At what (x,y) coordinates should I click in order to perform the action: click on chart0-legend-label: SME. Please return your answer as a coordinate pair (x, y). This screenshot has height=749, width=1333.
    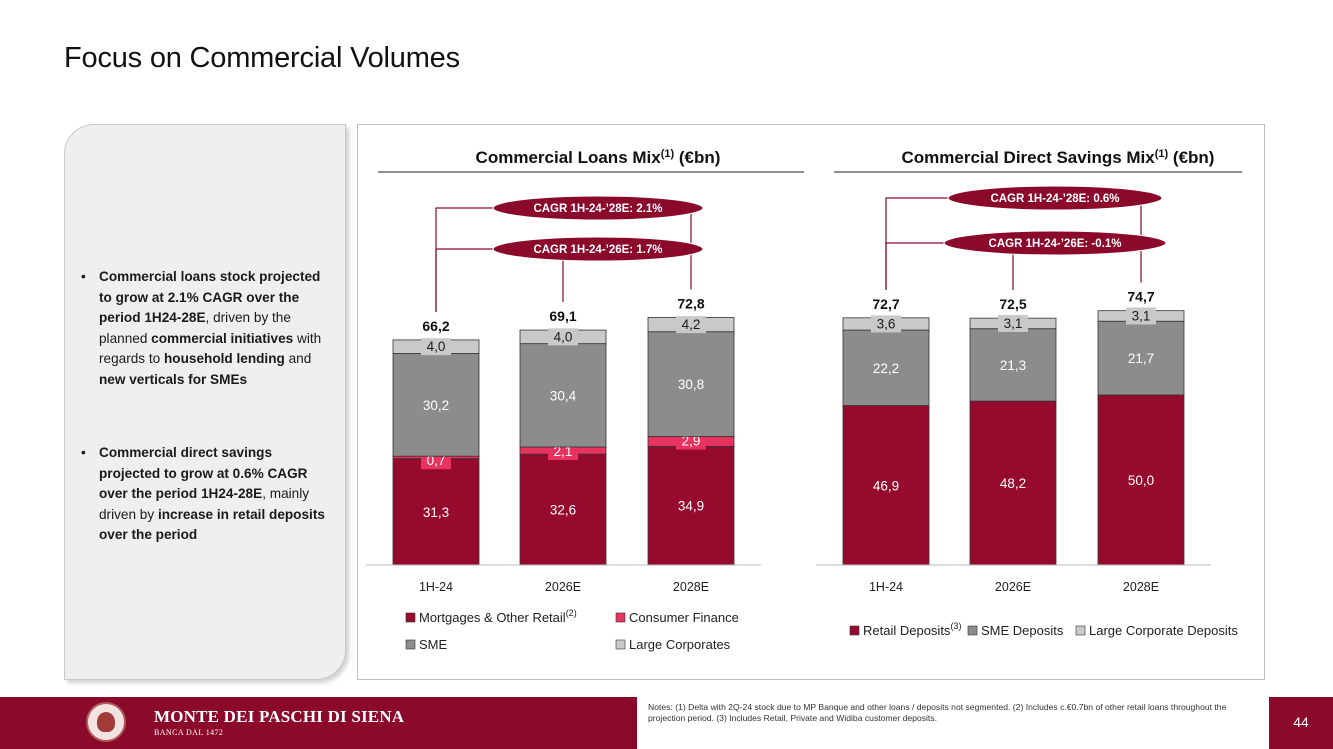
    Looking at the image, I should click on (433, 644).